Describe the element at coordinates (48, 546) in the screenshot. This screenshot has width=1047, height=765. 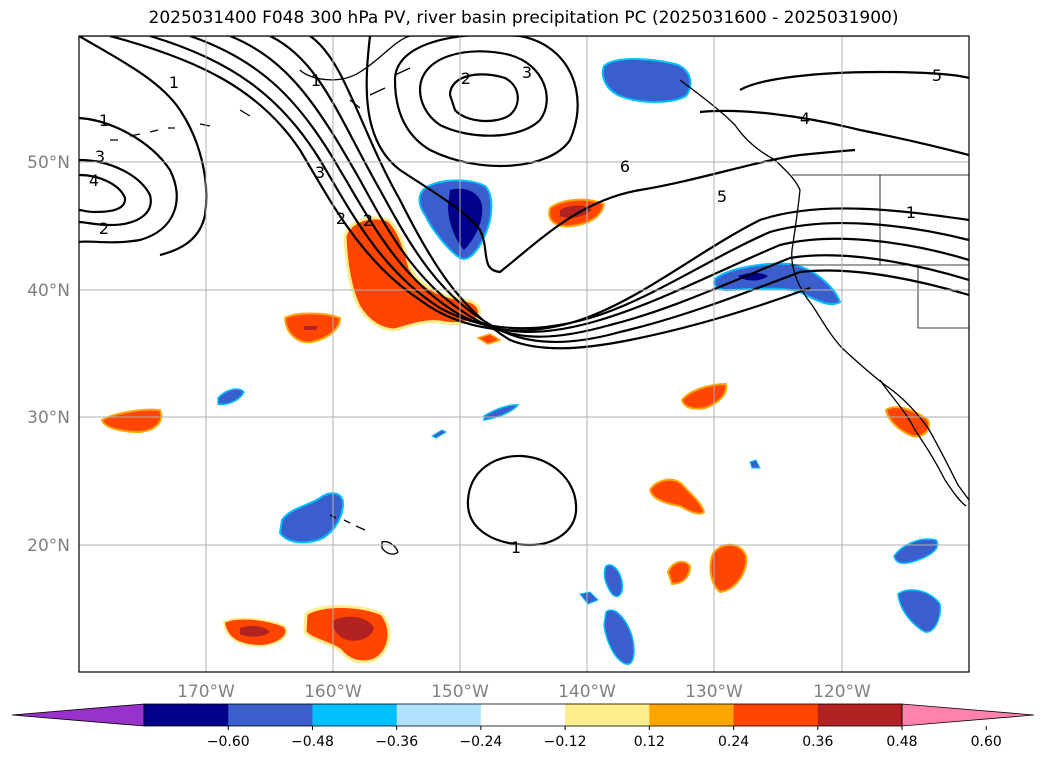
I see `lat-label-20n: 20°N` at that location.